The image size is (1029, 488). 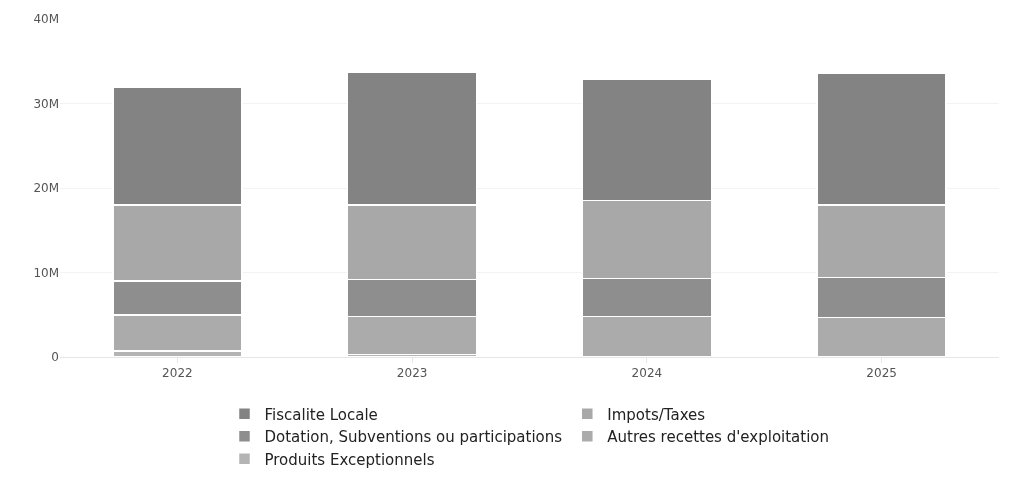 I want to click on legend-label: Produits Exceptionnels, so click(x=349, y=459).